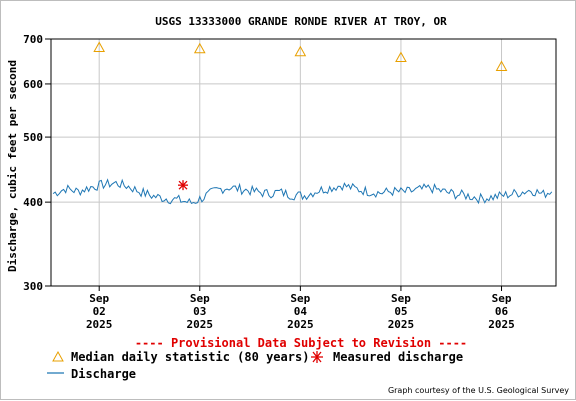  I want to click on measured-series, so click(183, 185).